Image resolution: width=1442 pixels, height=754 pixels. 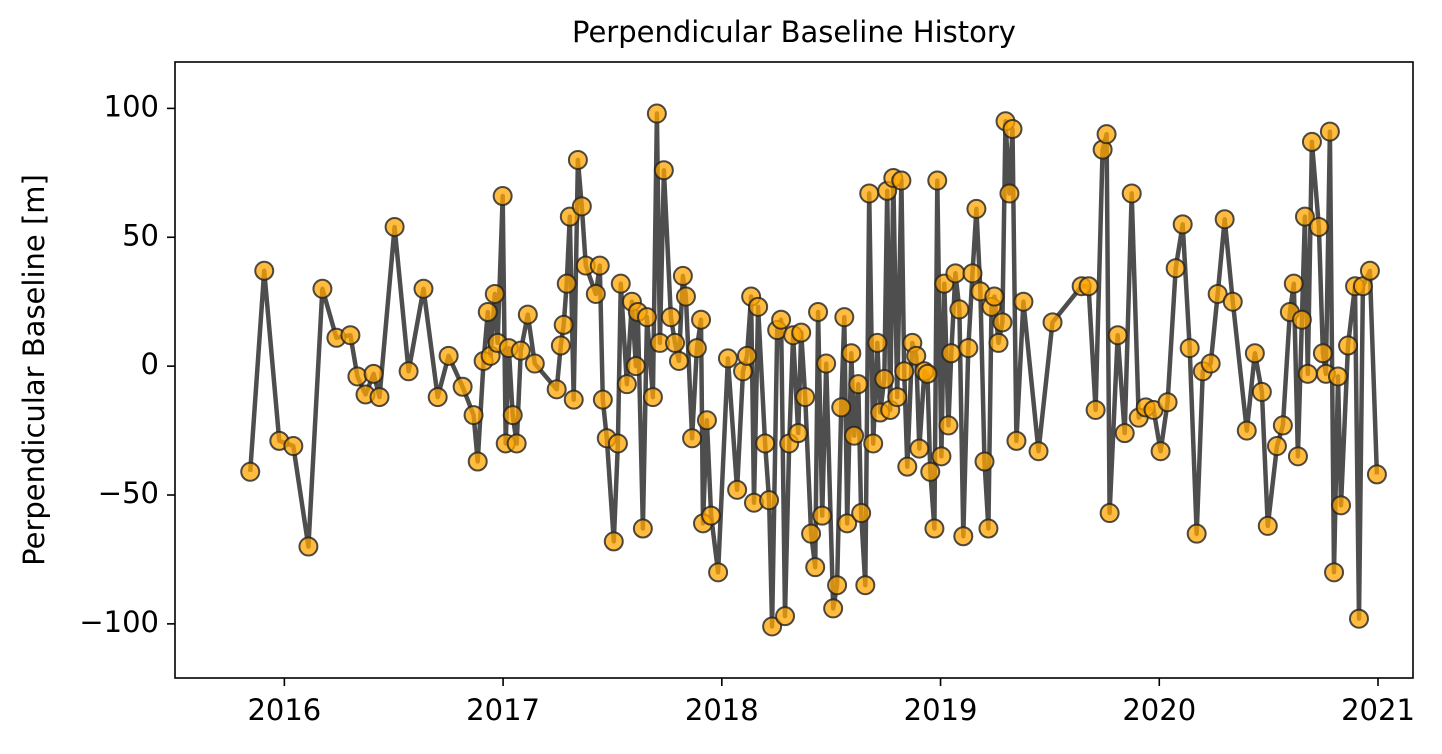 I want to click on y-tick-label: −100, so click(x=119, y=622).